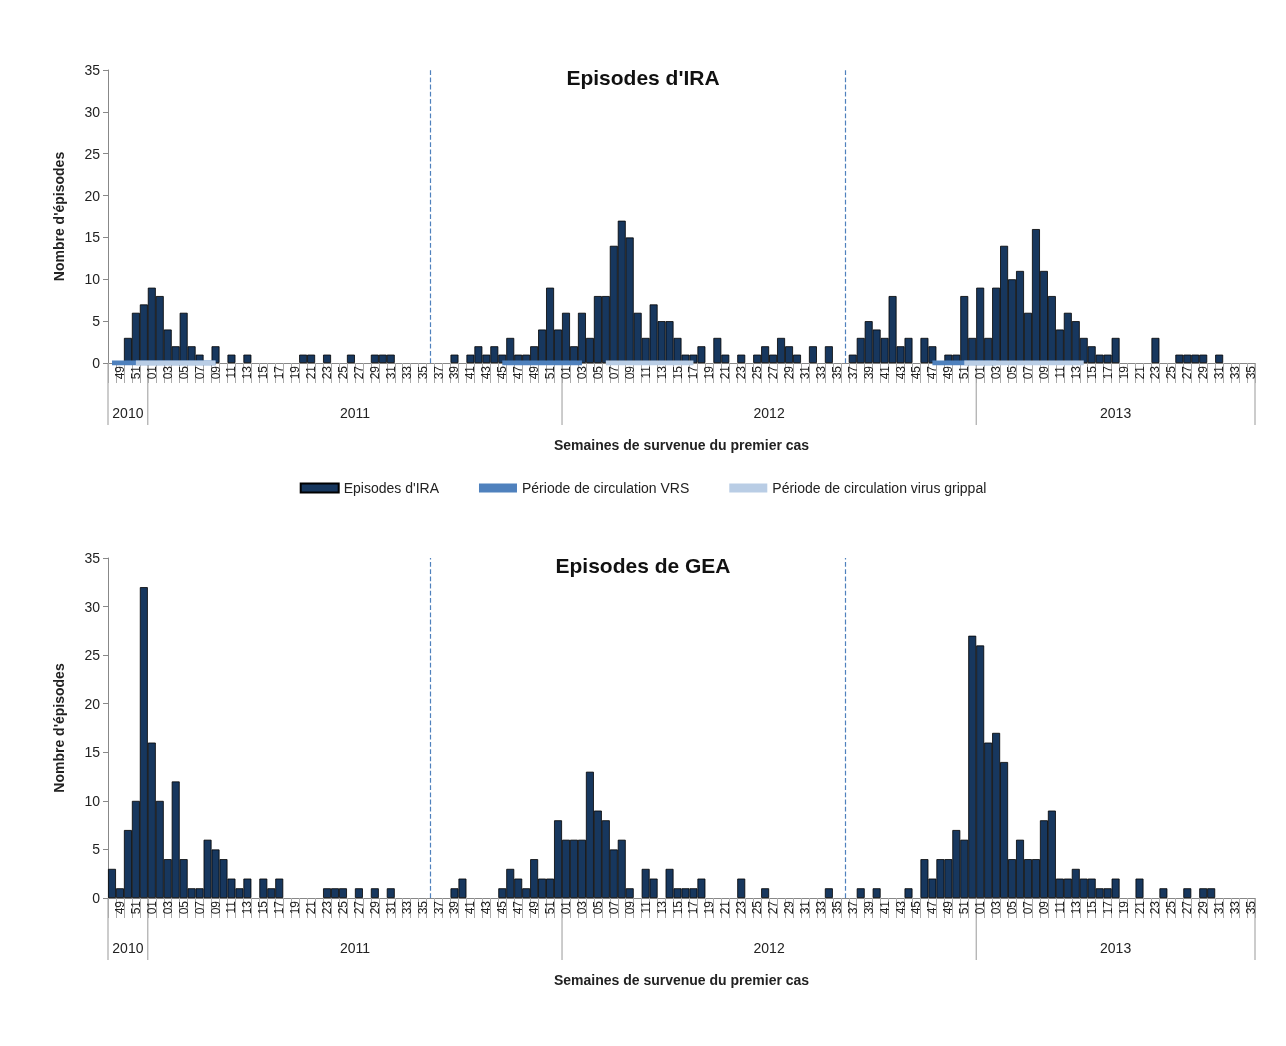 The image size is (1286, 1046). Describe the element at coordinates (643, 77) in the screenshot. I see `chart-title: Episodes d'IRA` at that location.